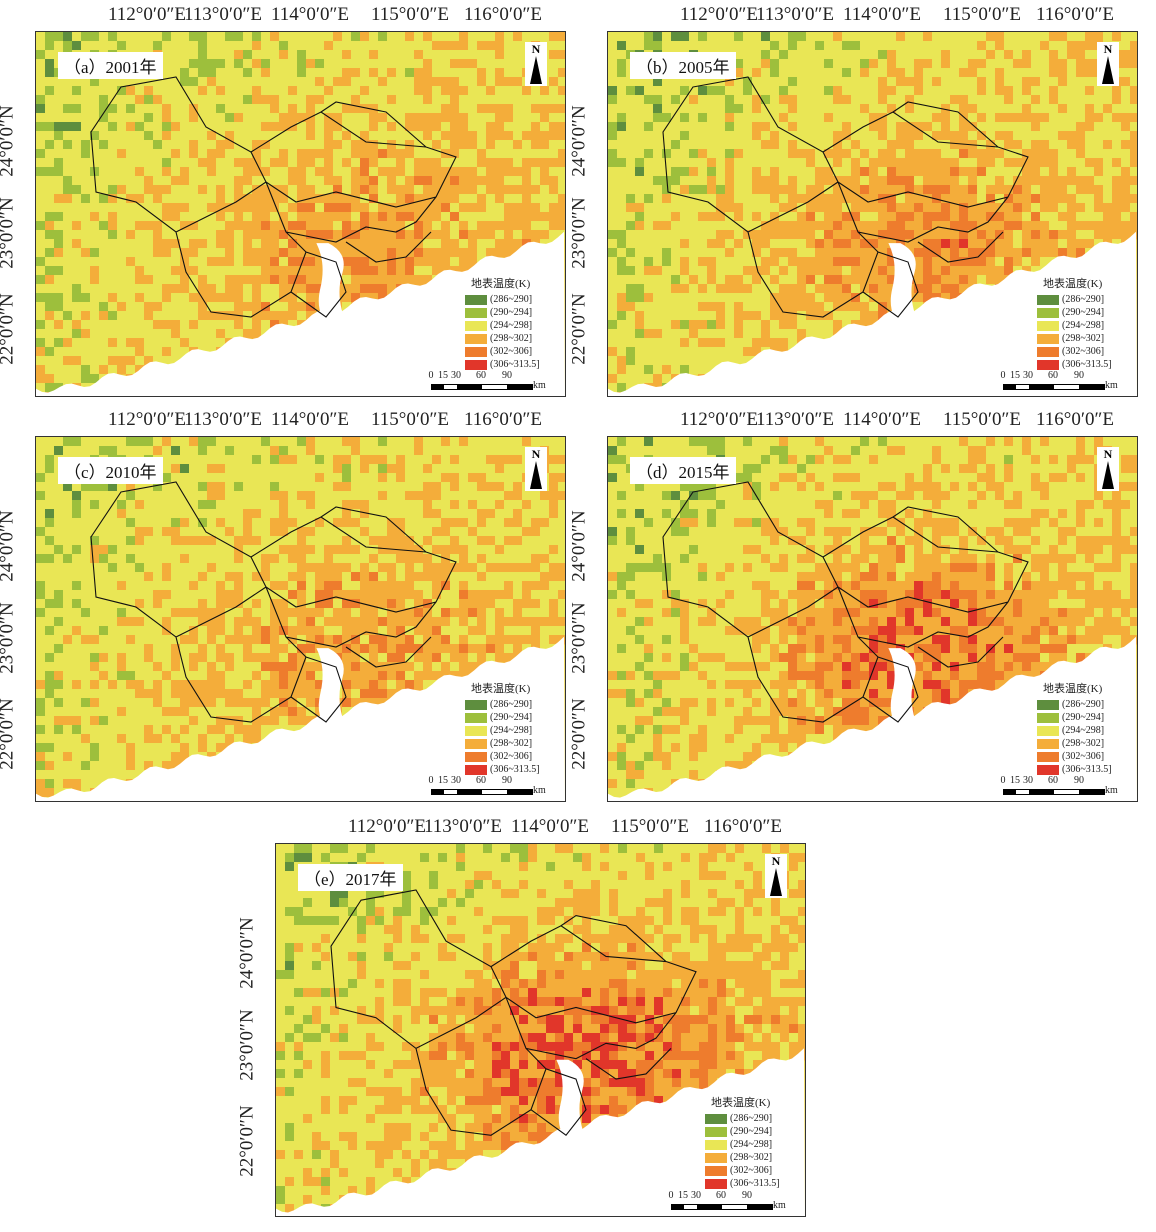  I want to click on scale-tick-label: 15, so click(683, 1195).